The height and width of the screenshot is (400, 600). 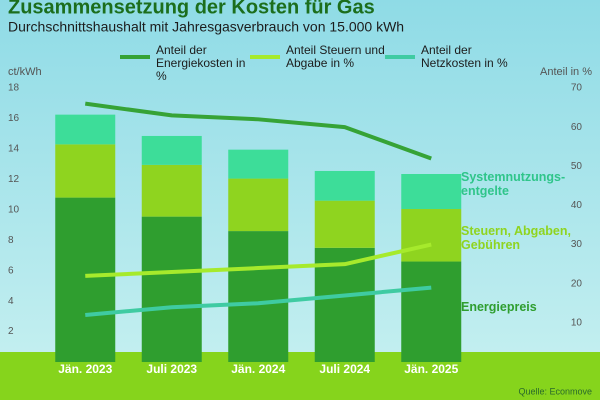 What do you see at coordinates (577, 166) in the screenshot?
I see `y2-tick-label: 50` at bounding box center [577, 166].